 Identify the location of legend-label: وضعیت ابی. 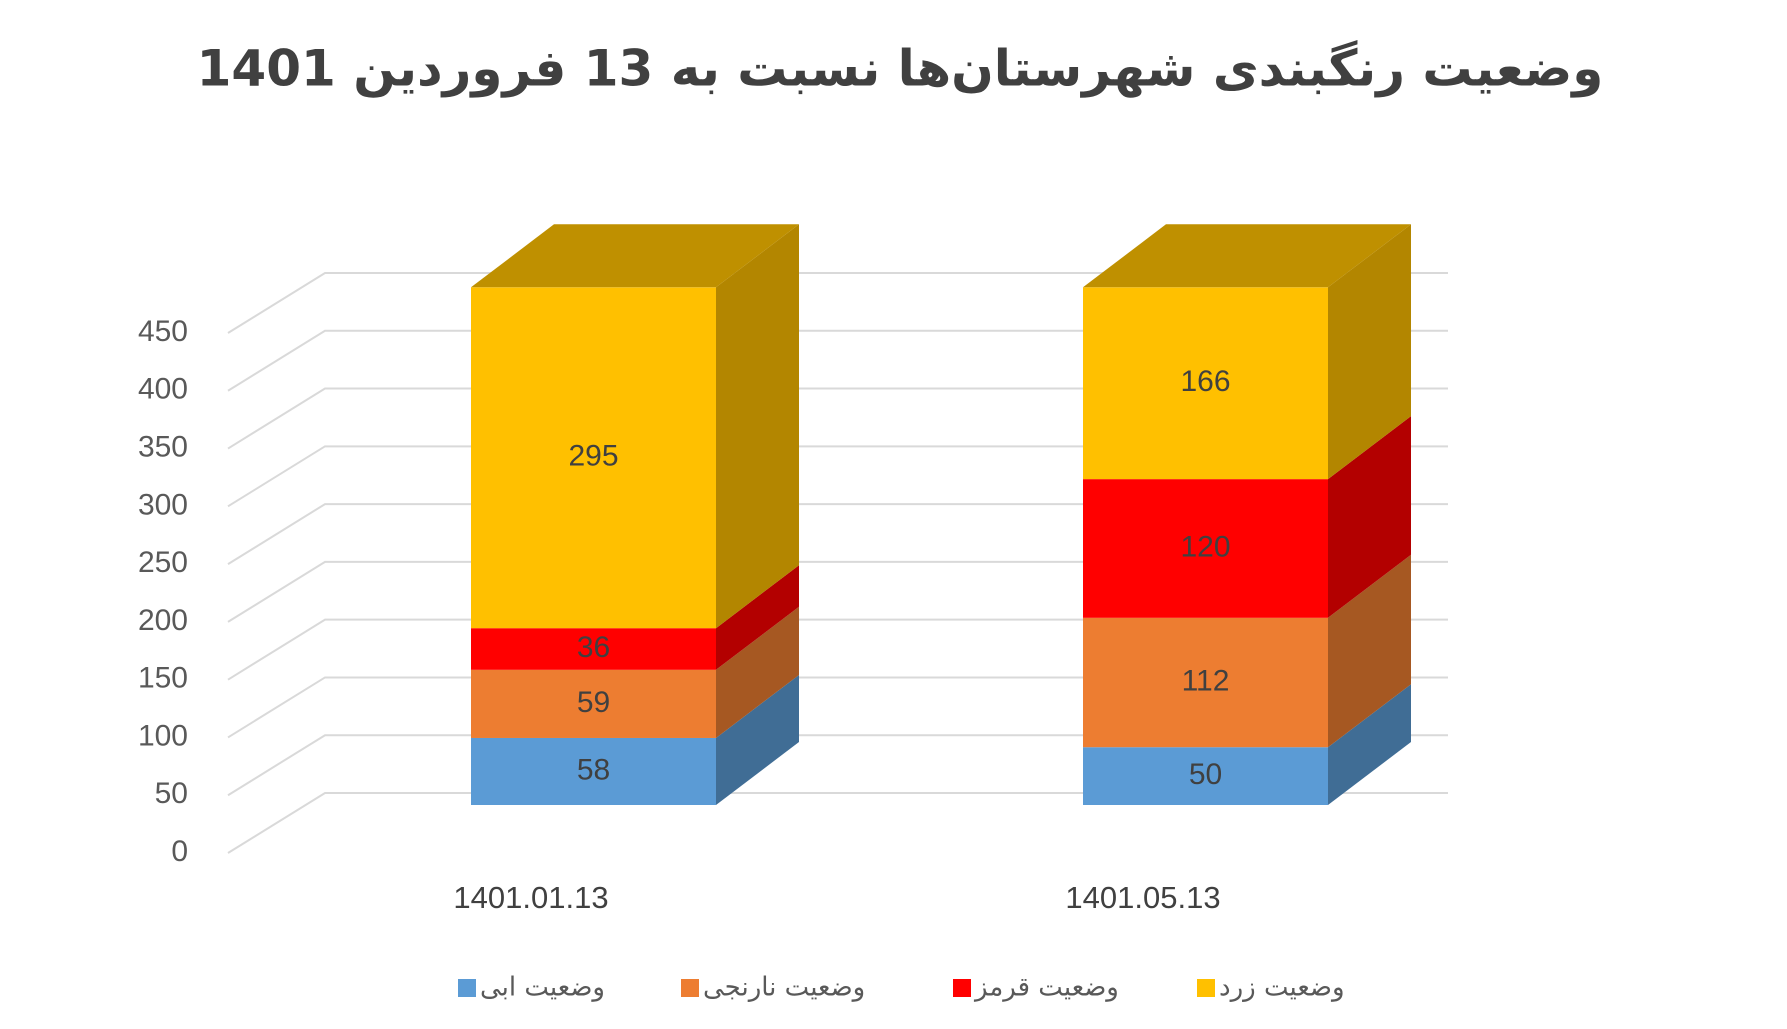
(542, 988).